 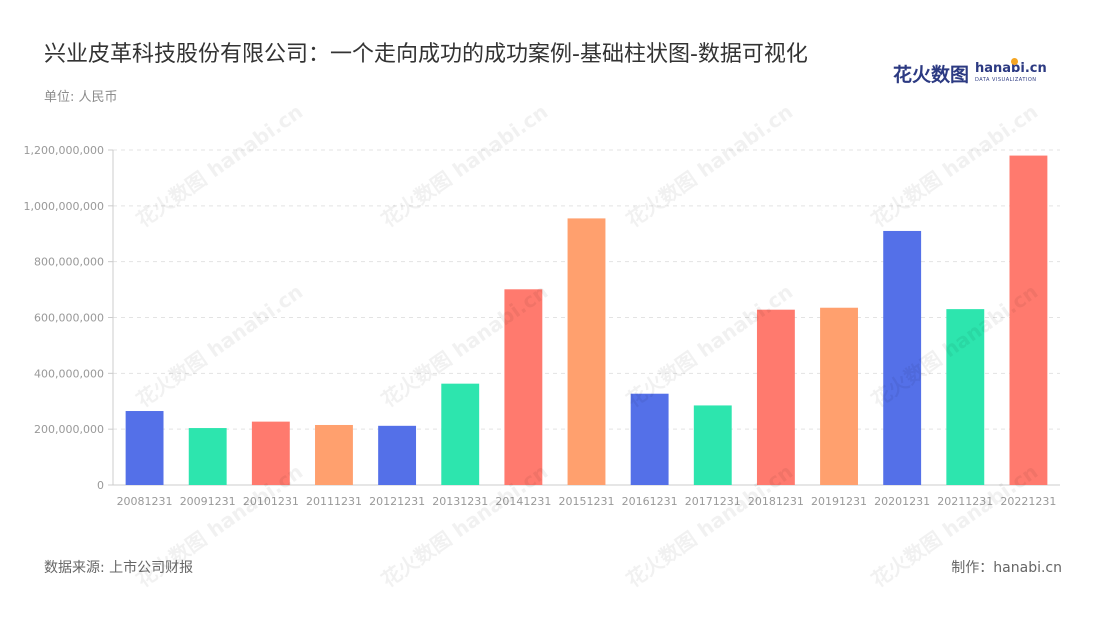 I want to click on x-tick-label: 20211231, so click(x=965, y=501).